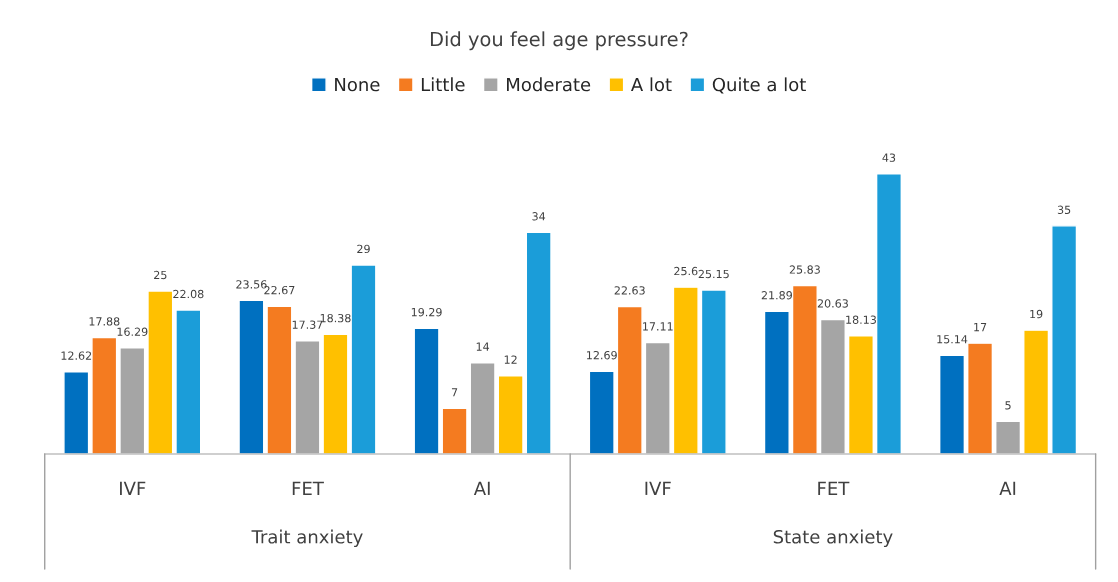 This screenshot has height=582, width=1118. Describe the element at coordinates (104, 321) in the screenshot. I see `data-label: 17.88` at that location.